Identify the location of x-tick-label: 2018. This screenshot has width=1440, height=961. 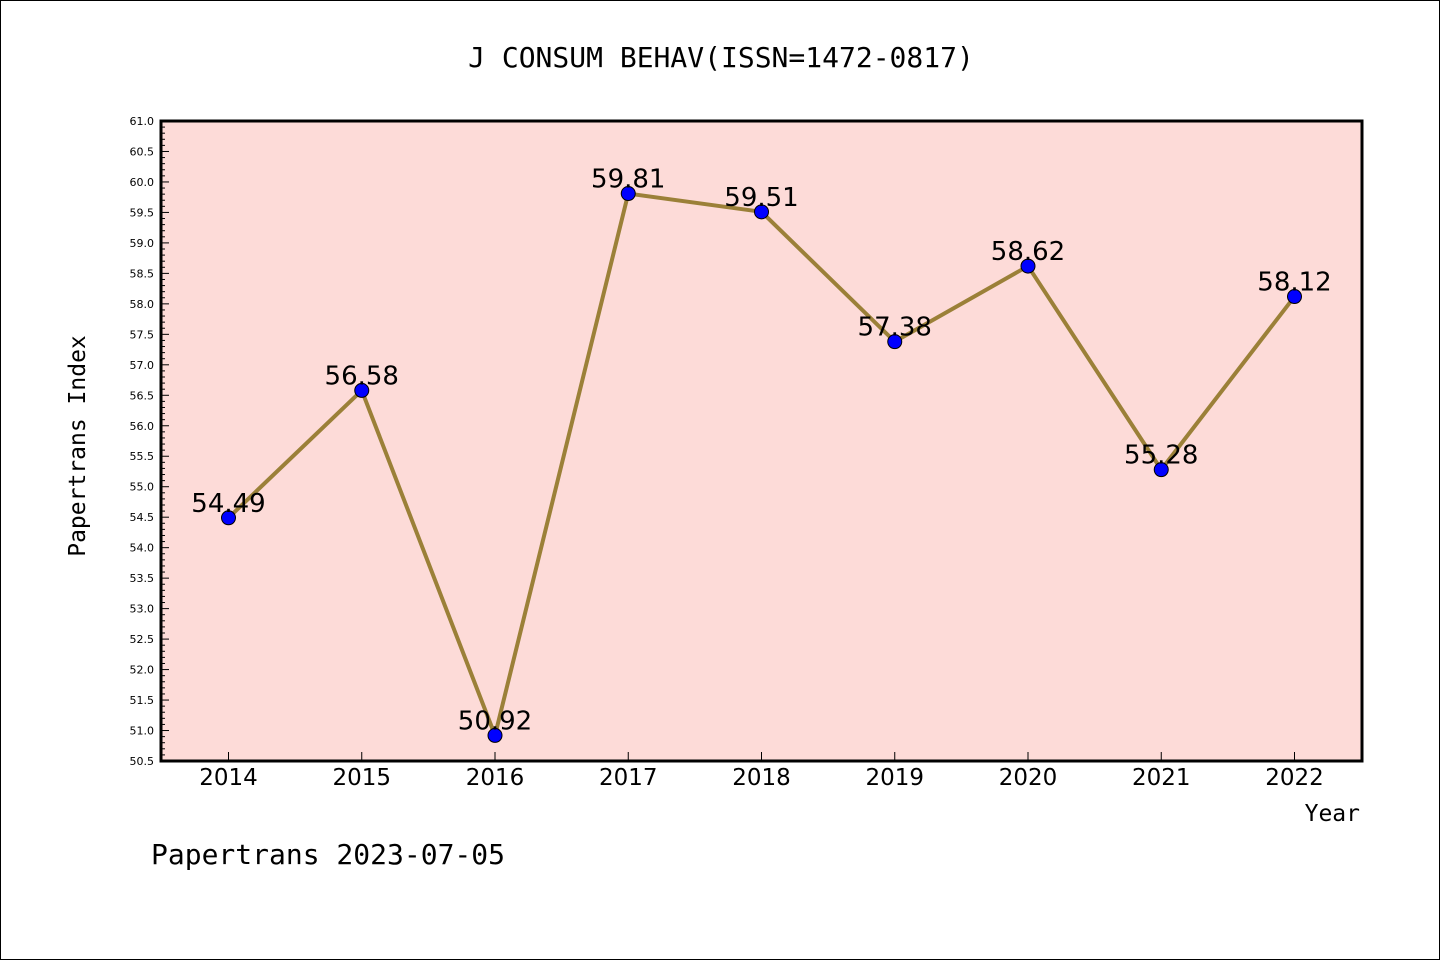
(761, 778).